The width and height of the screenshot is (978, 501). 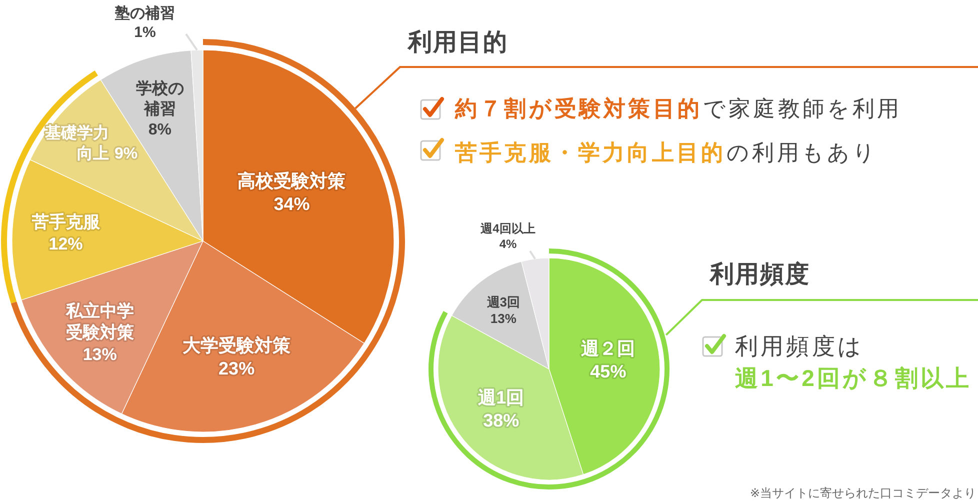 I want to click on data-label: 13%, so click(x=503, y=318).